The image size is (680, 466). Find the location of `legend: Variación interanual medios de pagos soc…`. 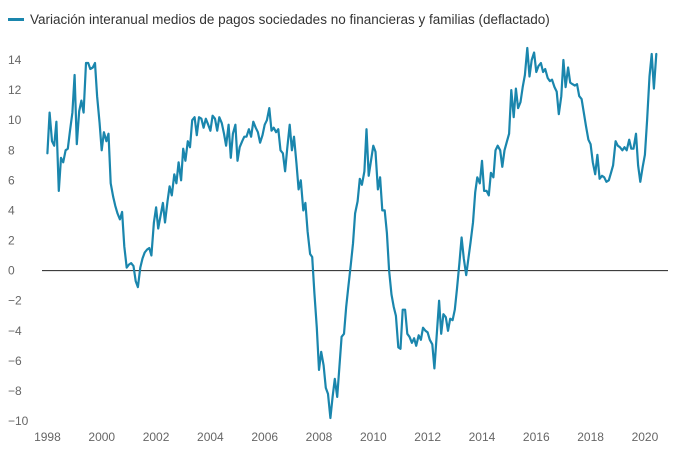

legend: Variación interanual medios de pagos soc… is located at coordinates (279, 19).